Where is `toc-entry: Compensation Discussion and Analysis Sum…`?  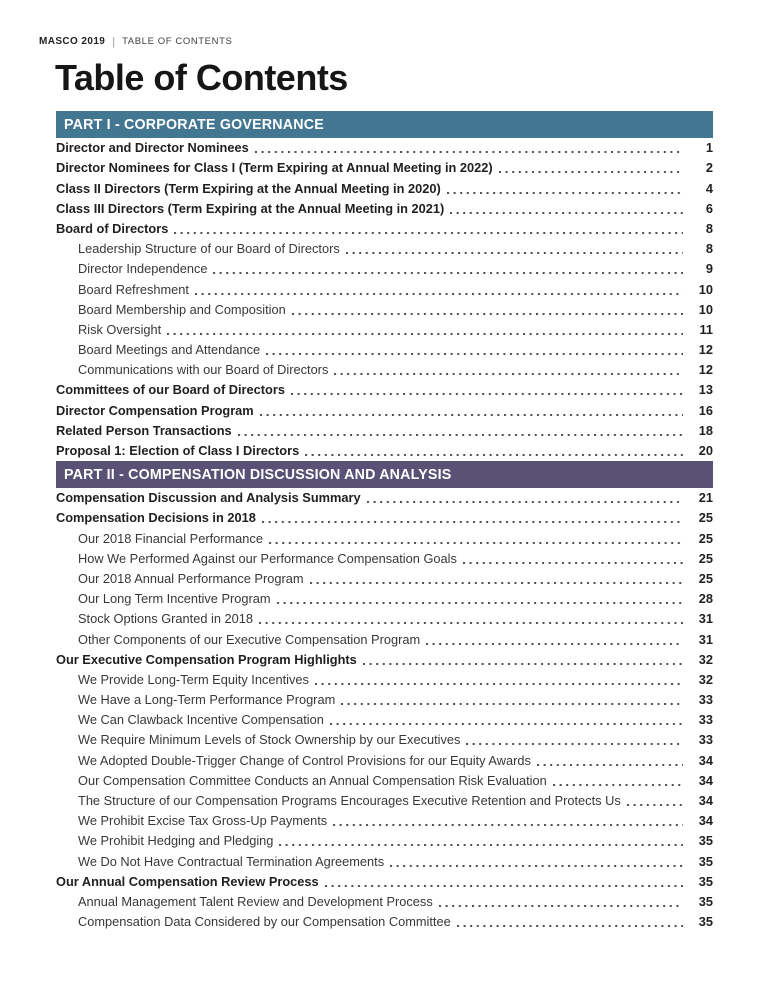 toc-entry: Compensation Discussion and Analysis Sum… is located at coordinates (384, 498).